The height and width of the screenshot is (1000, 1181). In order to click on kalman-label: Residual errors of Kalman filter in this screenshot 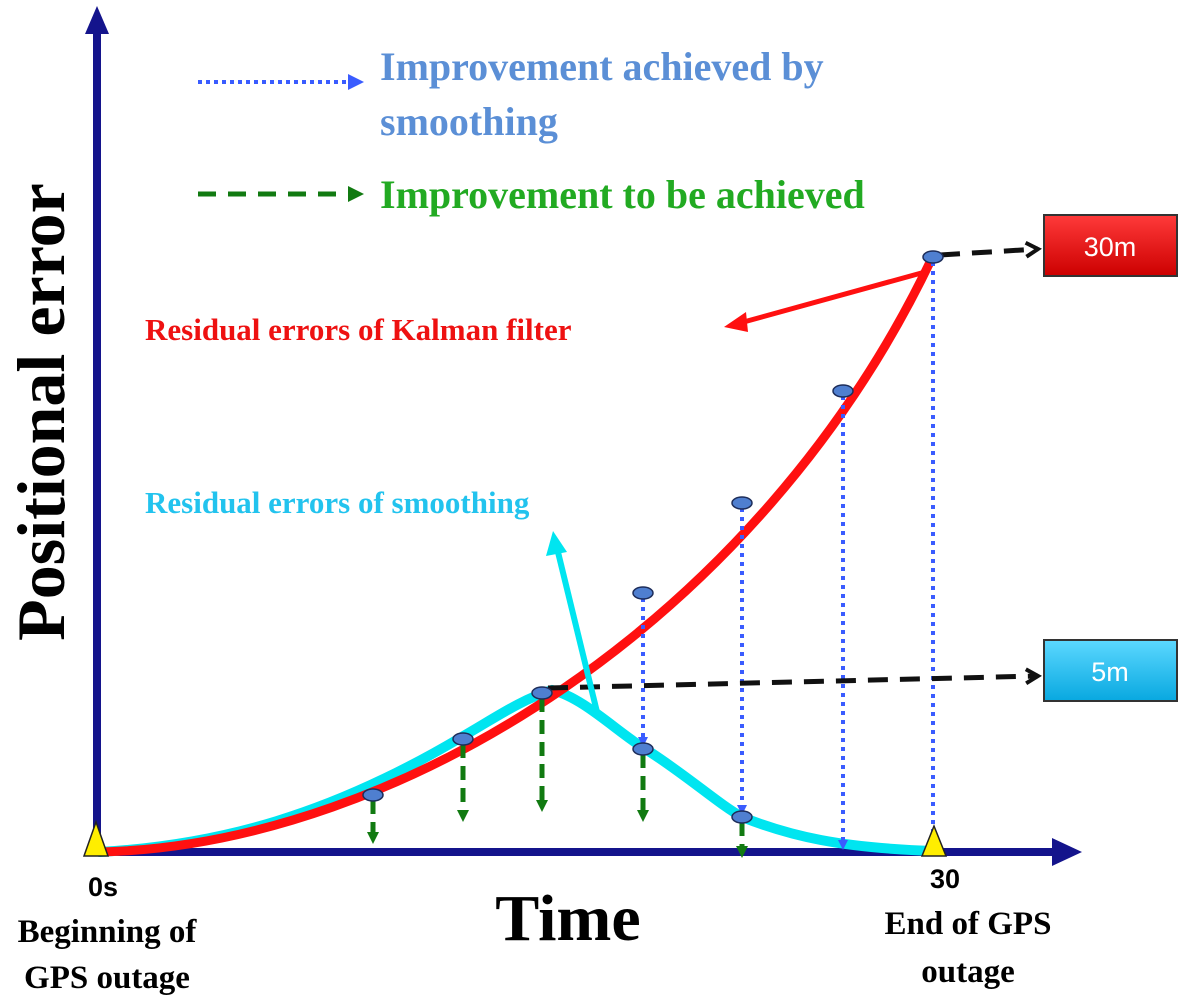, I will do `click(358, 329)`.